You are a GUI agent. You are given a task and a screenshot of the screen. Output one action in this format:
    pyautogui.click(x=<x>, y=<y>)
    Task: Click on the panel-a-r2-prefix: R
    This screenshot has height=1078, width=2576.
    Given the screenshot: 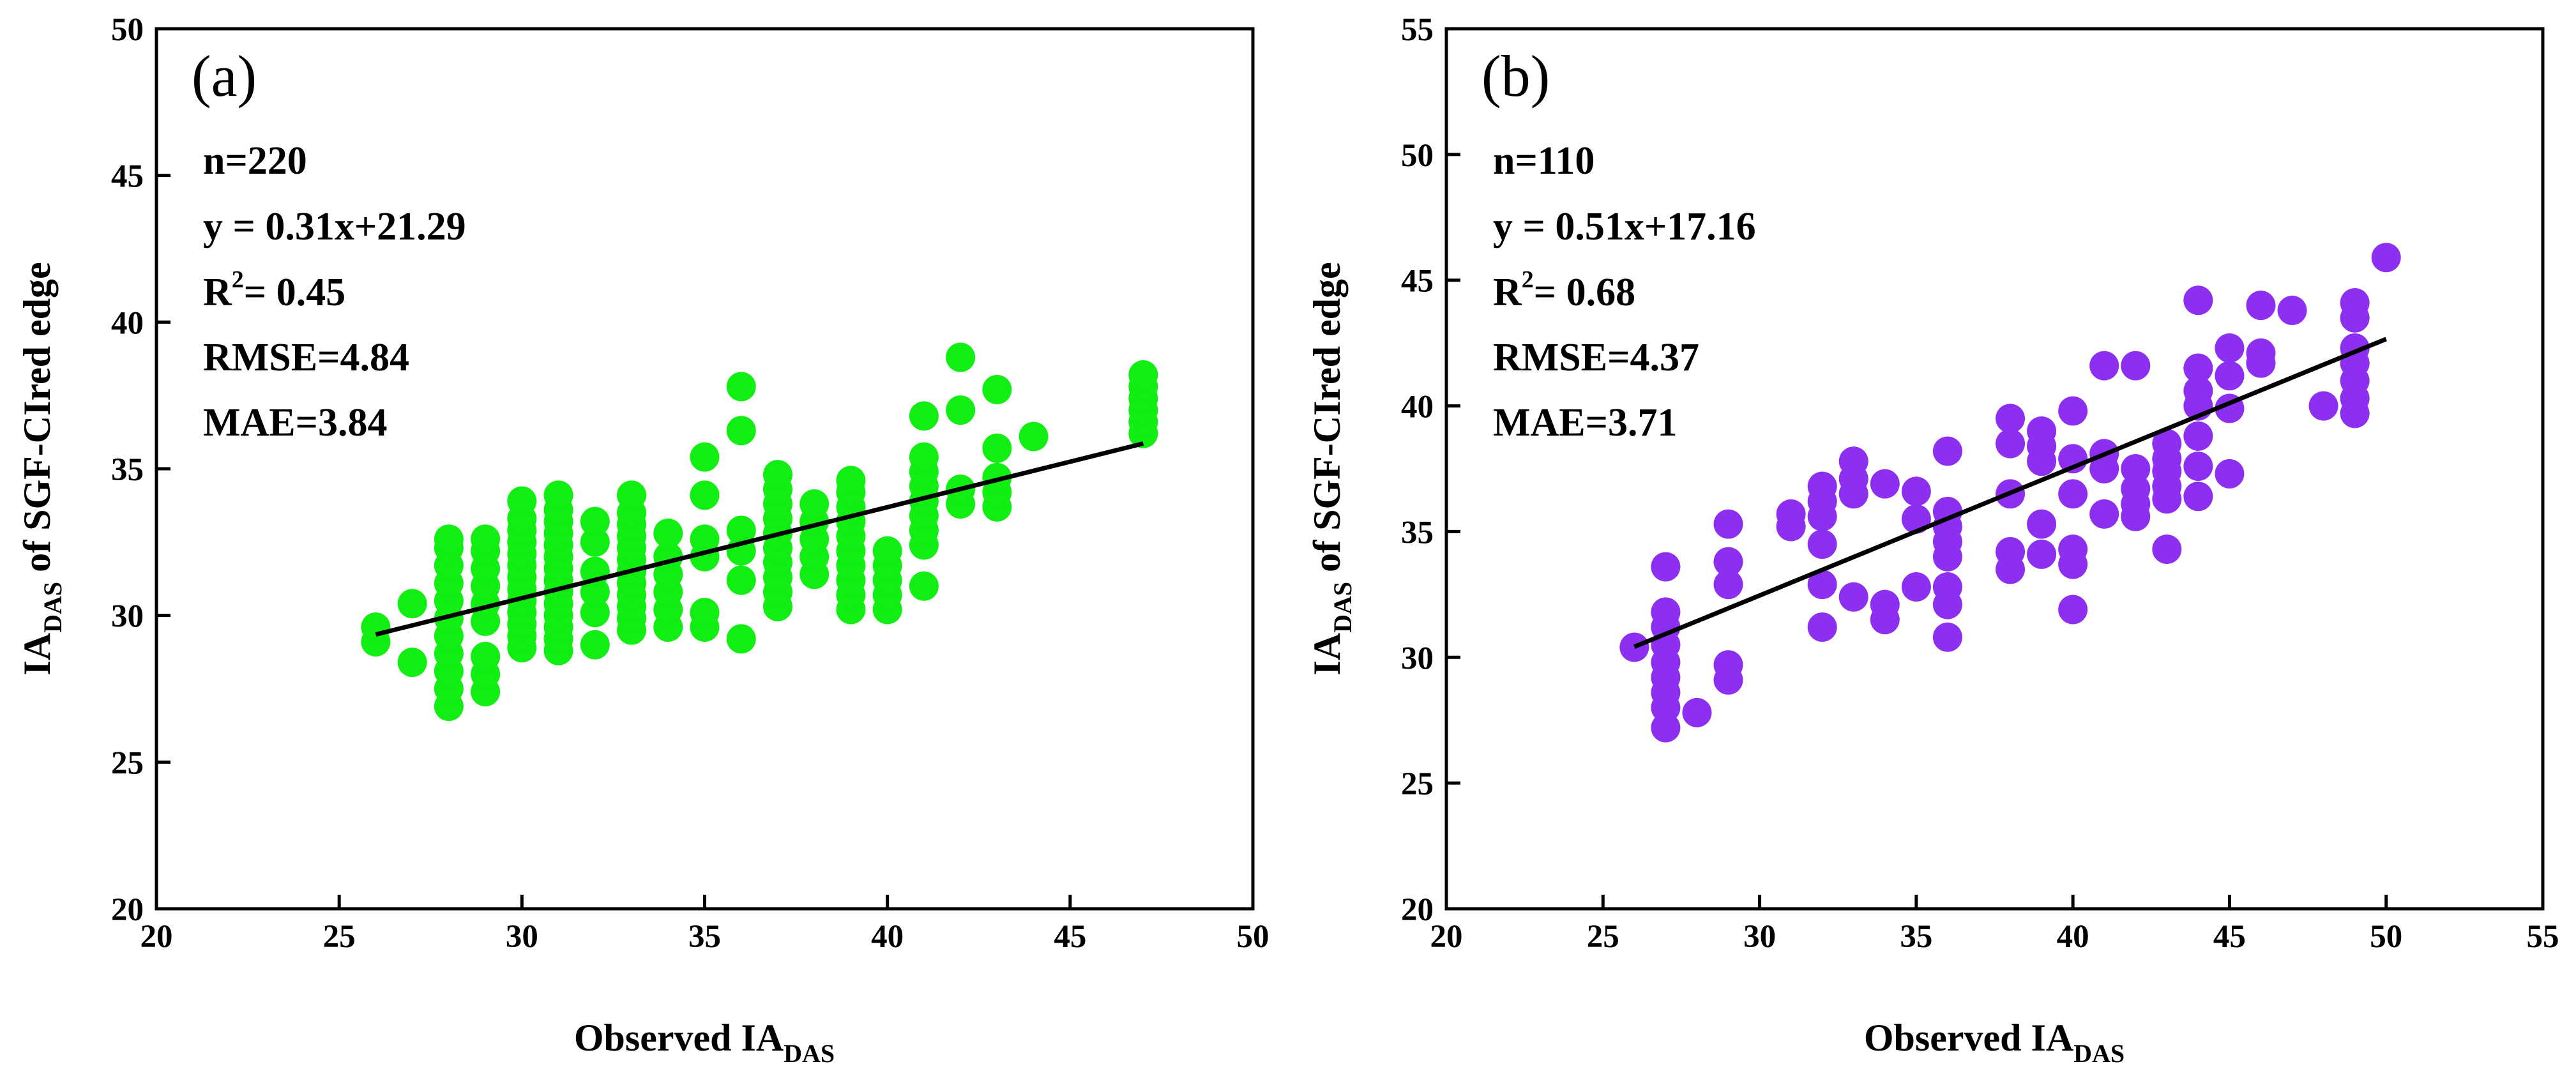 What is the action you would take?
    pyautogui.click(x=217, y=292)
    